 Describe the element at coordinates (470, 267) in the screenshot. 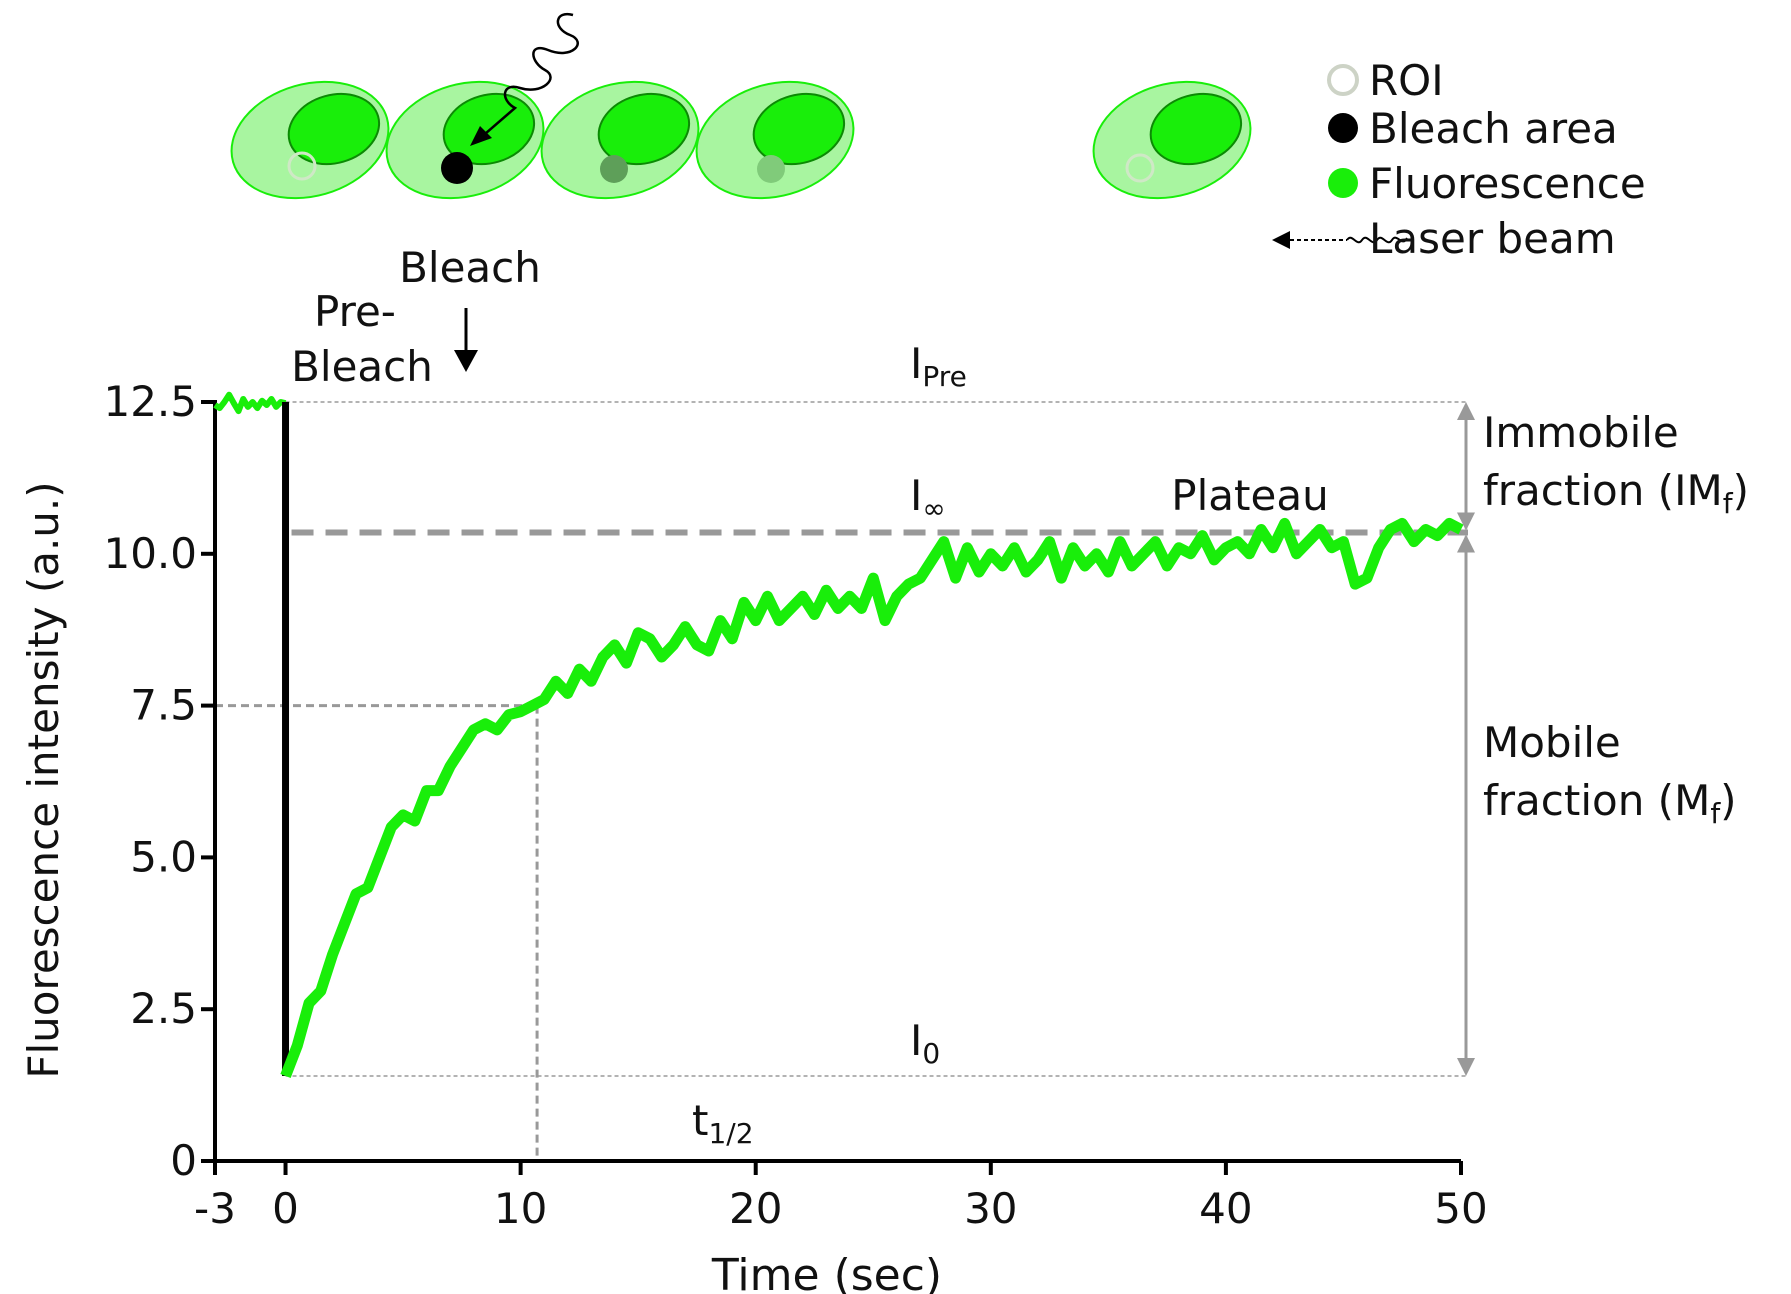

I see `bleach-label: Bleach` at that location.